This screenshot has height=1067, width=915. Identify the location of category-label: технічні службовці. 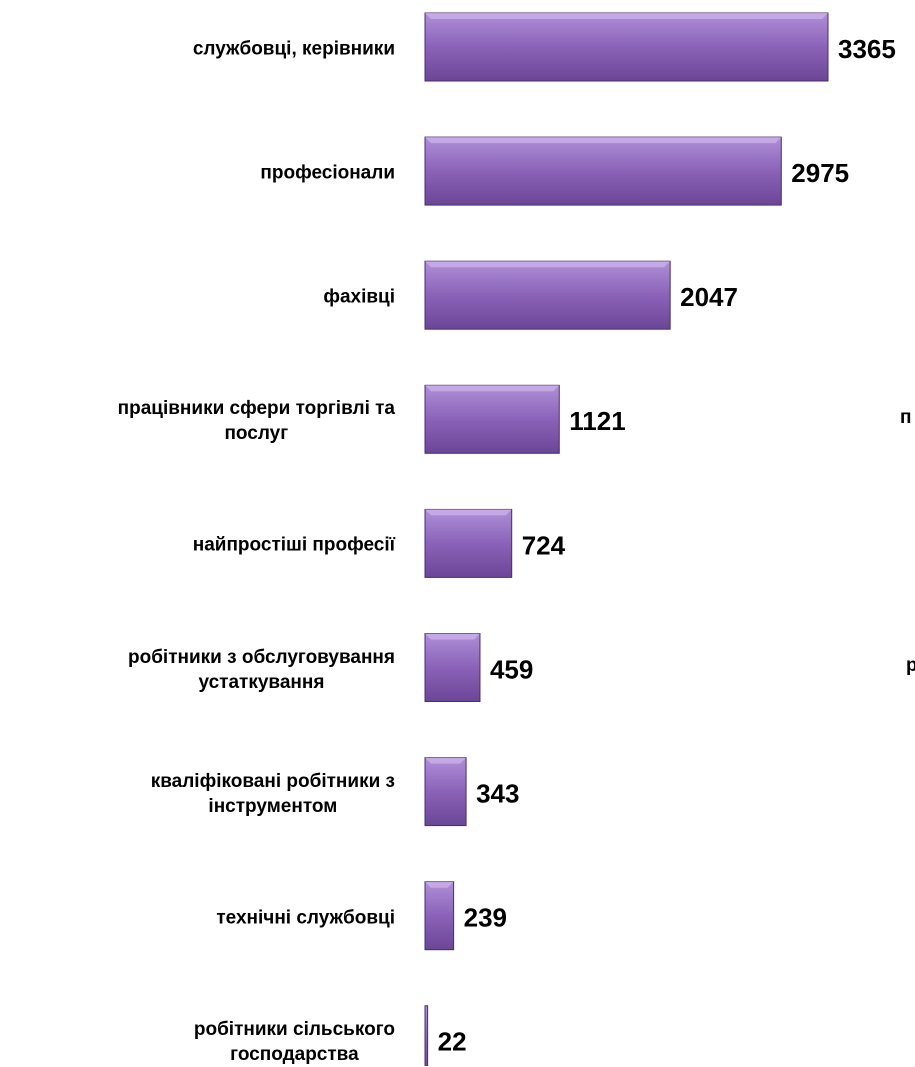
(305, 918).